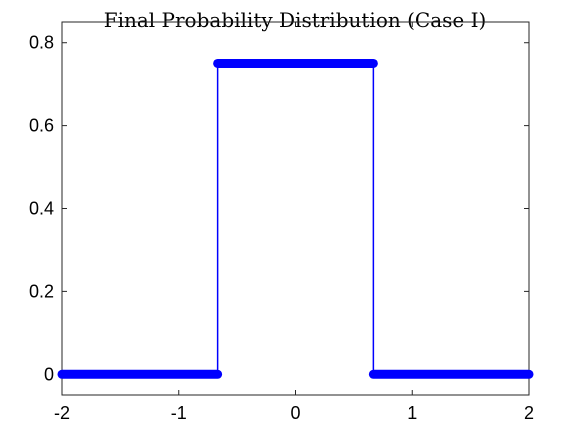  I want to click on y-tick-label: 0.6, so click(41, 126).